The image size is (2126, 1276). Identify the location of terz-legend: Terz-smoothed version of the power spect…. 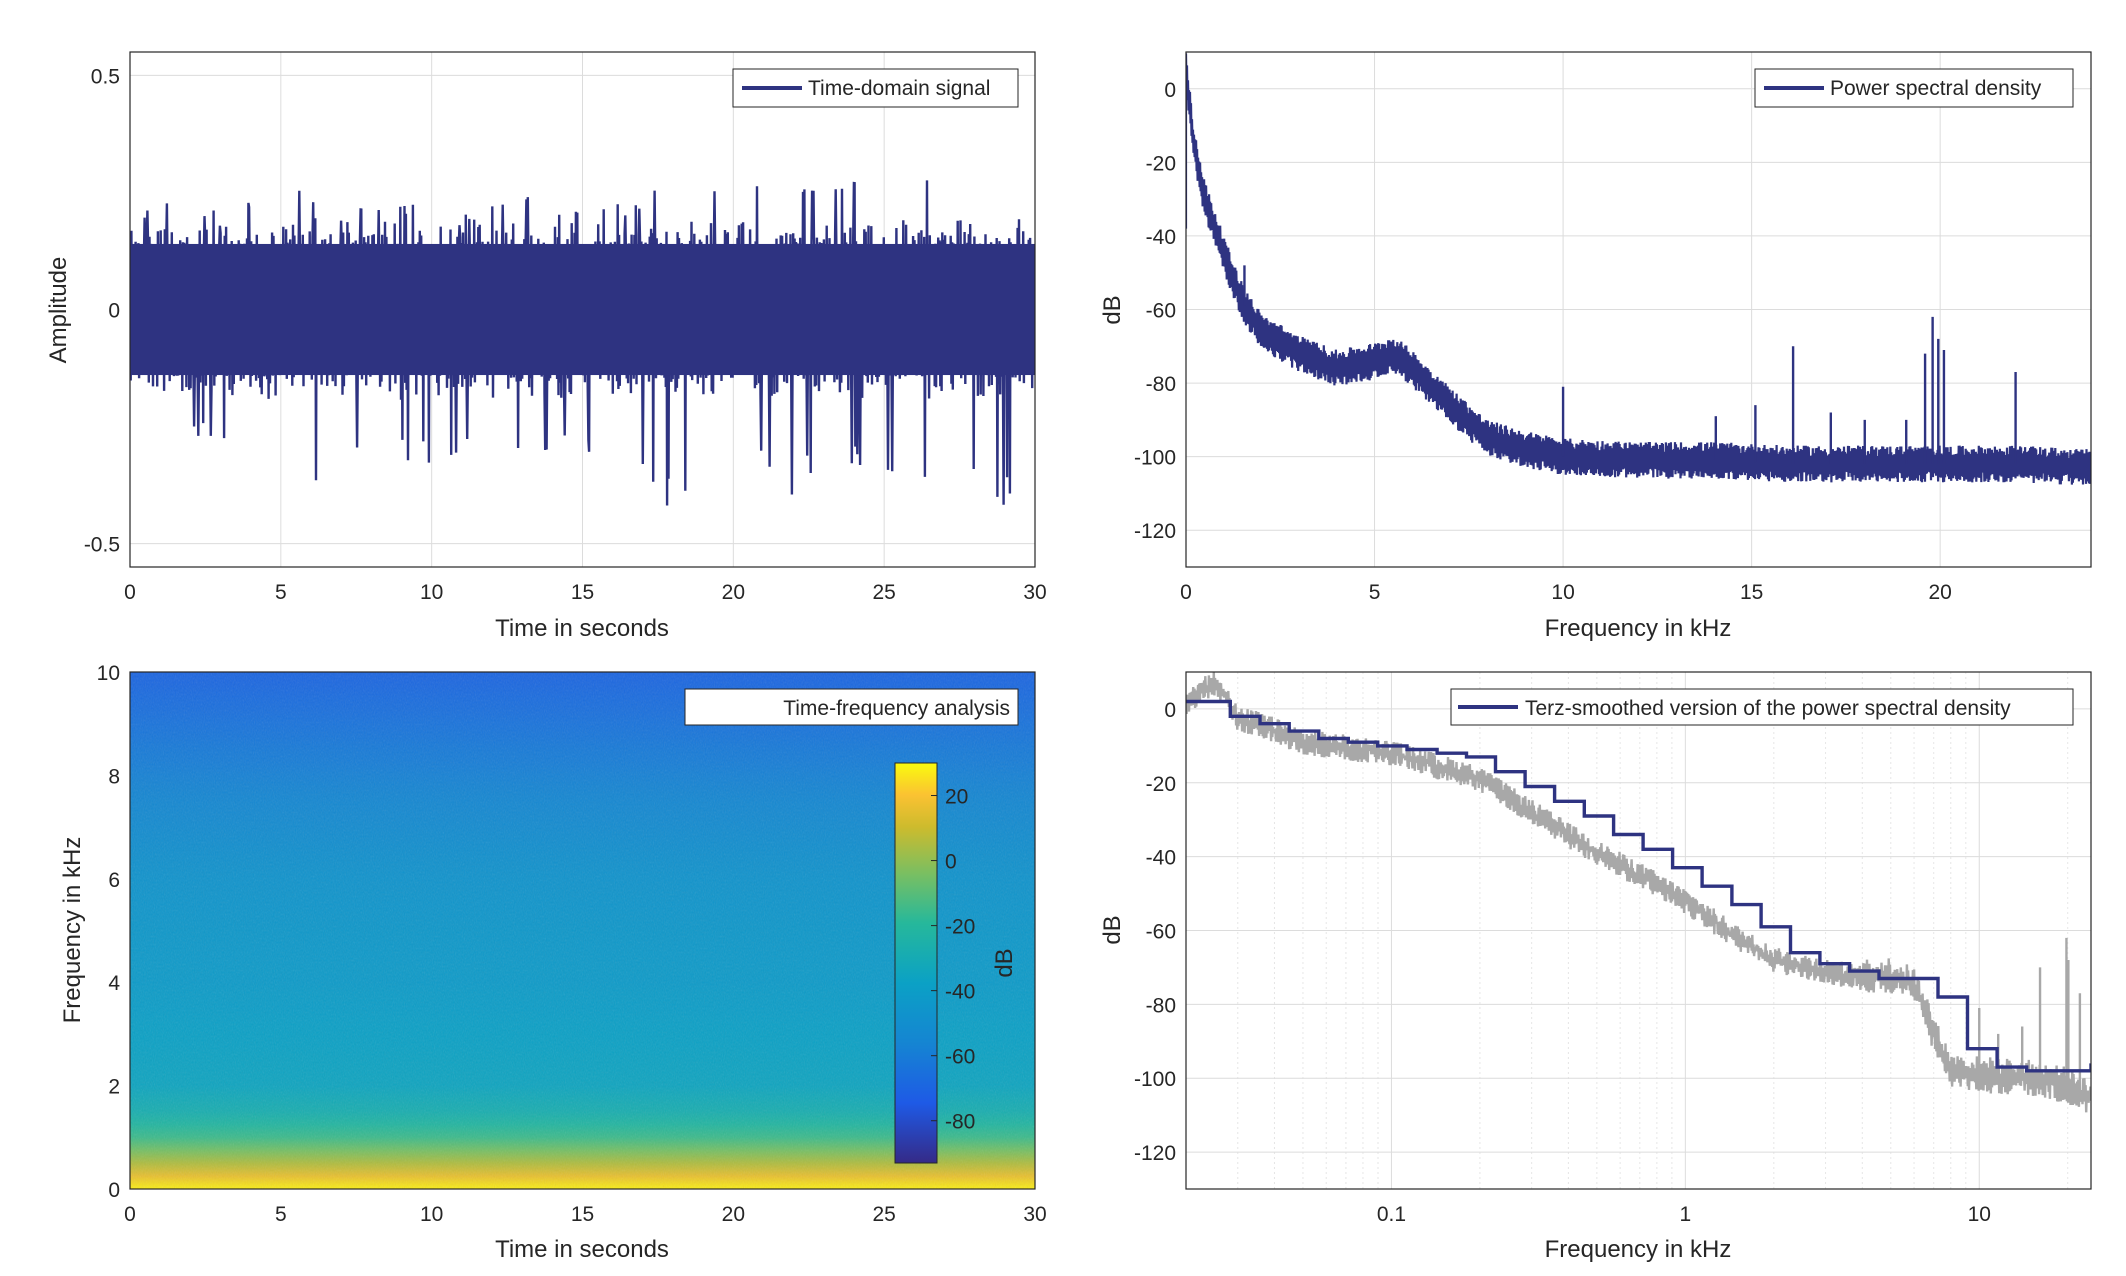
(1762, 707).